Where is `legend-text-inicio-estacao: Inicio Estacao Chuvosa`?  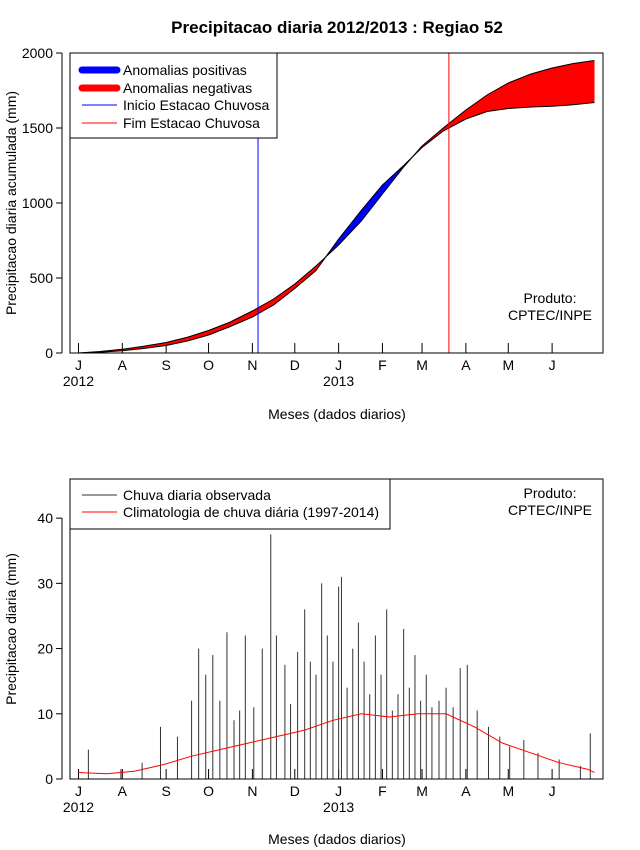
legend-text-inicio-estacao: Inicio Estacao Chuvosa is located at coordinates (196, 105).